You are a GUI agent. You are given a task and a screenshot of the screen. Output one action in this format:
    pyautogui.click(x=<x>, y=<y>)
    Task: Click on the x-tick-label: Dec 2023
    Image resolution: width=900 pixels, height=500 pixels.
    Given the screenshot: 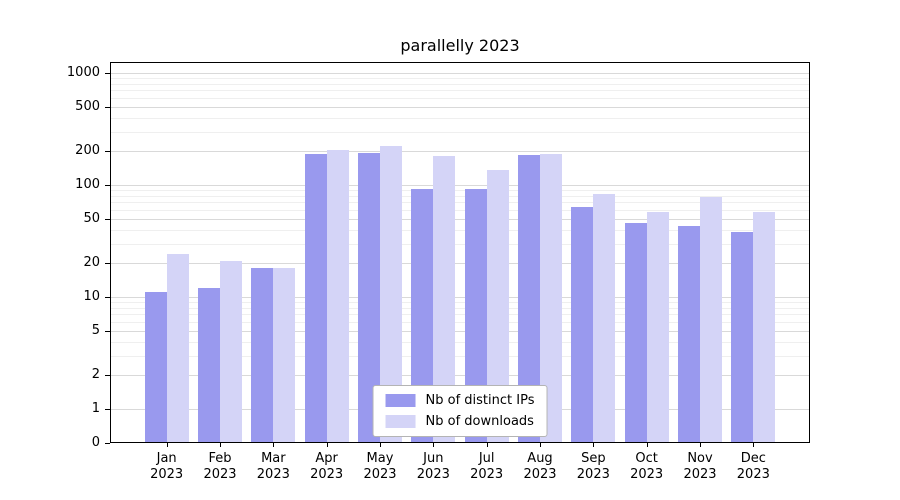 What is the action you would take?
    pyautogui.click(x=753, y=467)
    